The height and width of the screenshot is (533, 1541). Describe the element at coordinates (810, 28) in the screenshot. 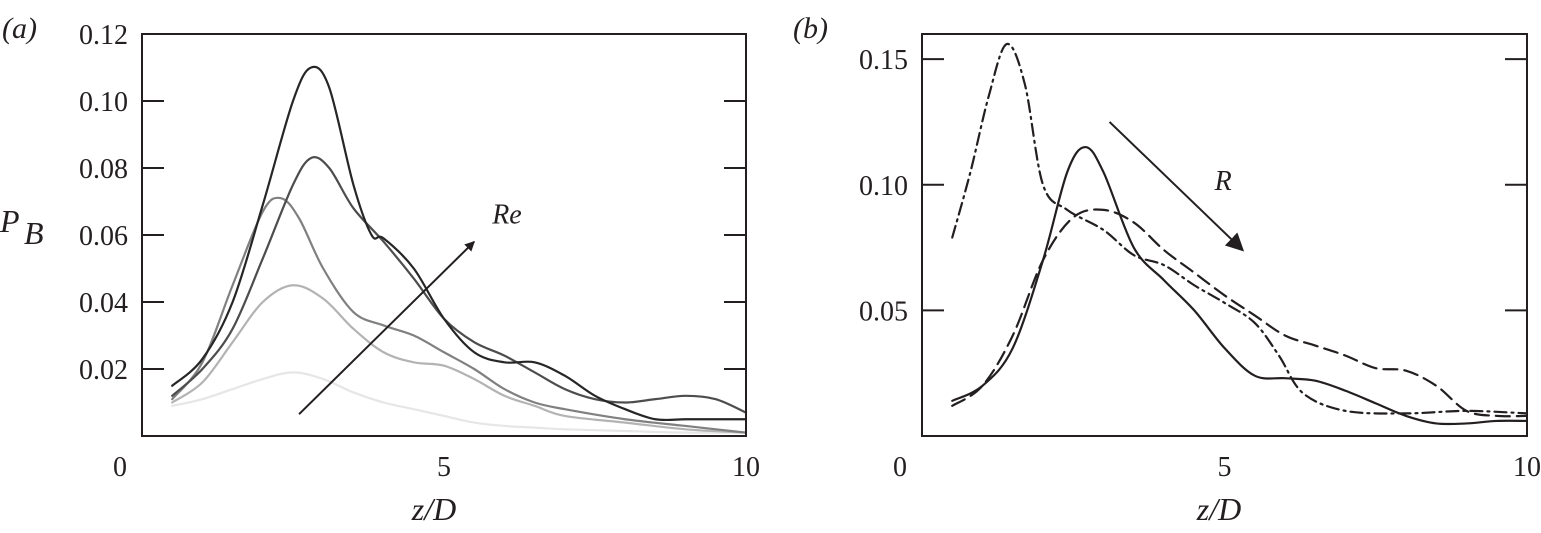

I see `panel-label: (b)` at that location.